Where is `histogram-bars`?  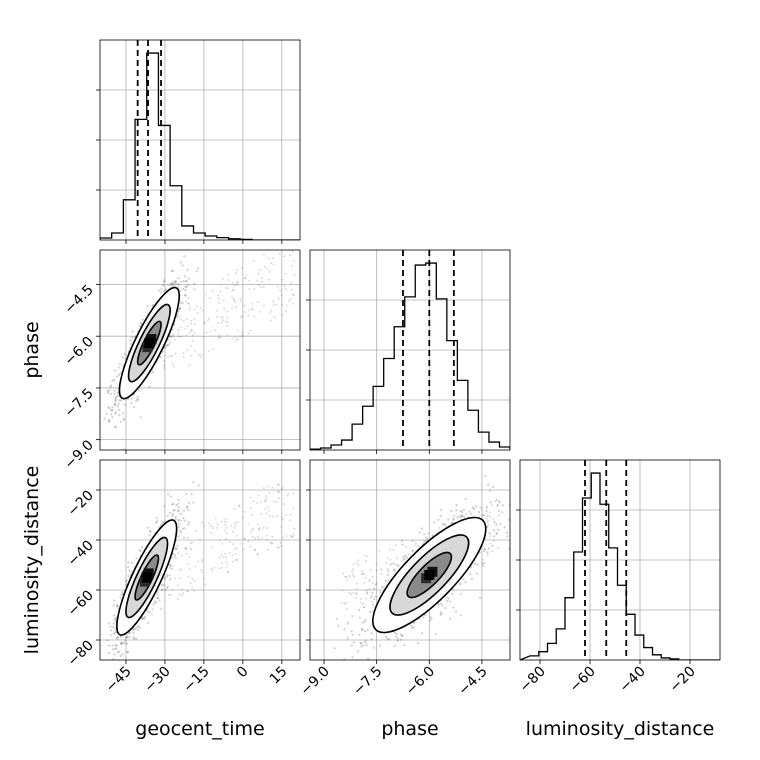 histogram-bars is located at coordinates (410, 356).